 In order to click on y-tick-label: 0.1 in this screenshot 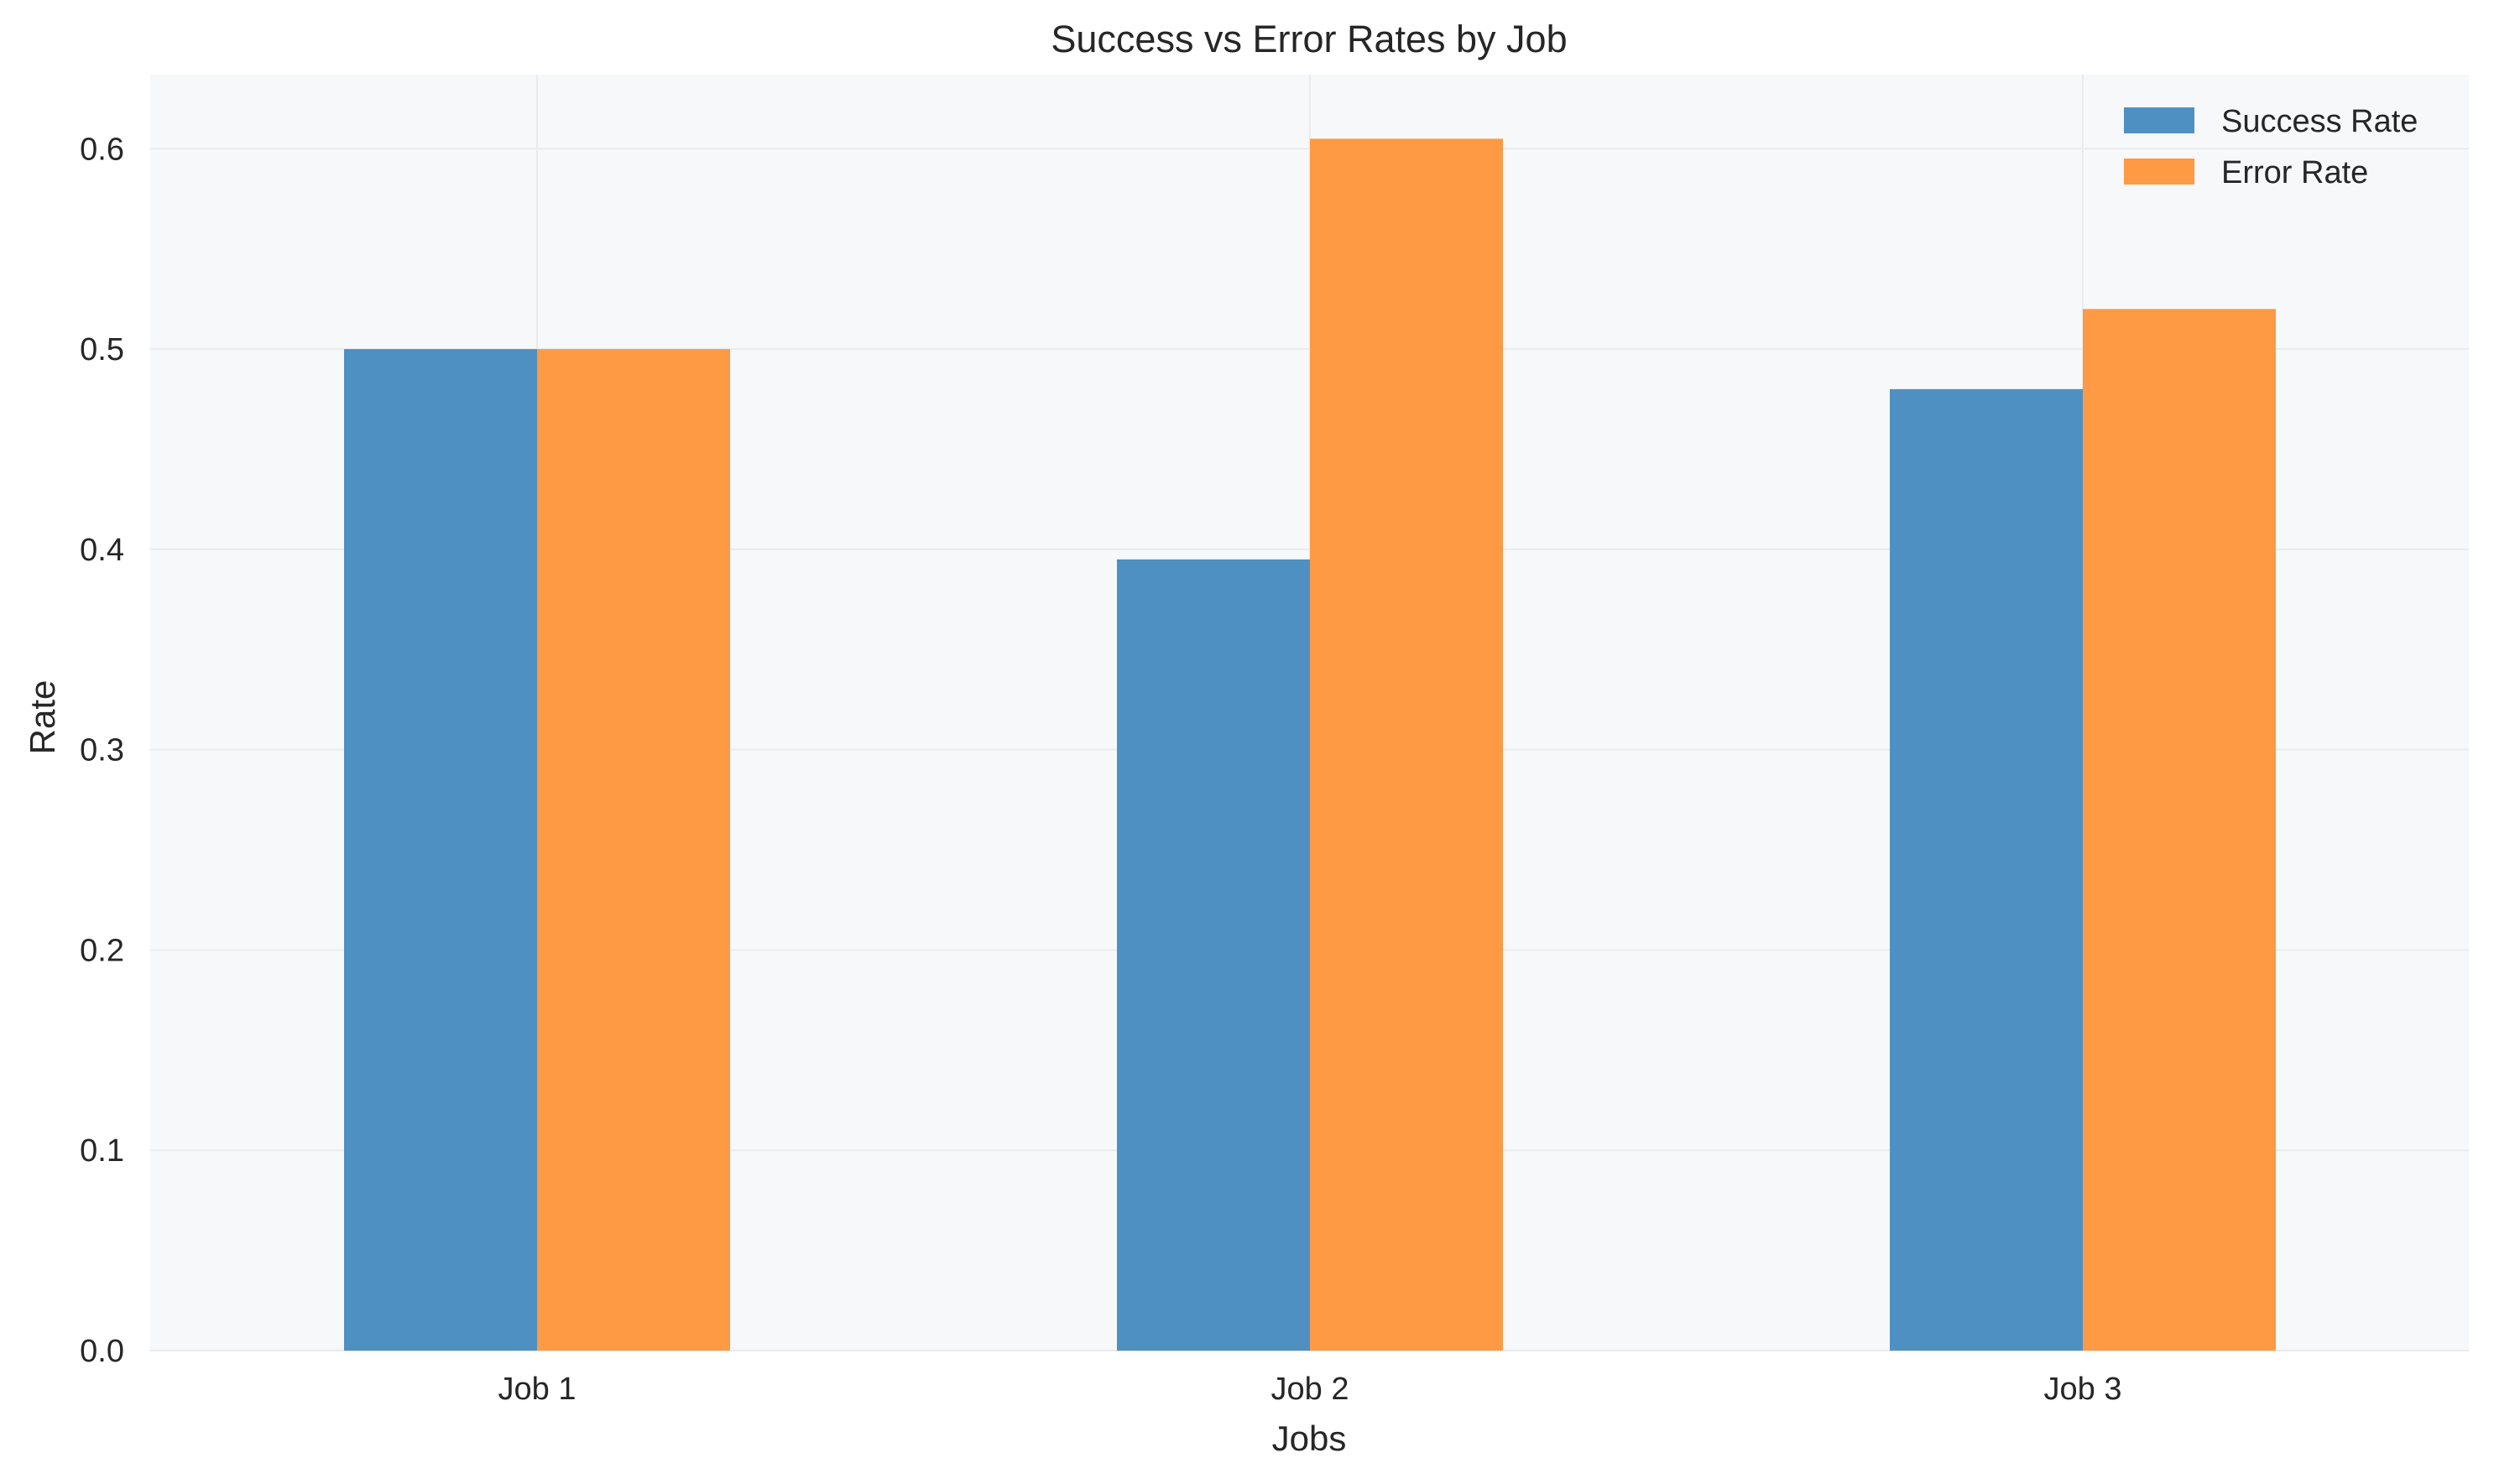, I will do `click(102, 1151)`.